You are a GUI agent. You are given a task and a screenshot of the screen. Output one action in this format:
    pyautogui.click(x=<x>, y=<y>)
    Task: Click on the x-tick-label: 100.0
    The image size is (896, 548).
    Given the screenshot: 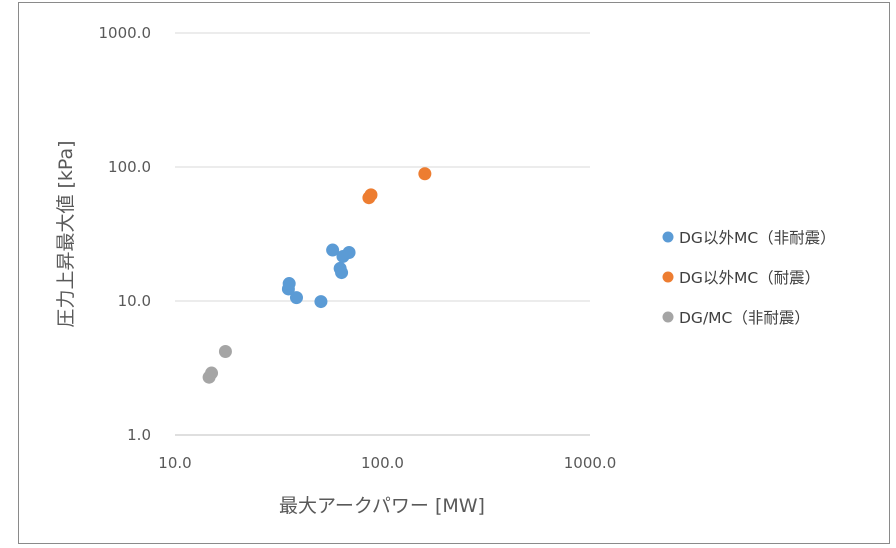 What is the action you would take?
    pyautogui.click(x=382, y=463)
    